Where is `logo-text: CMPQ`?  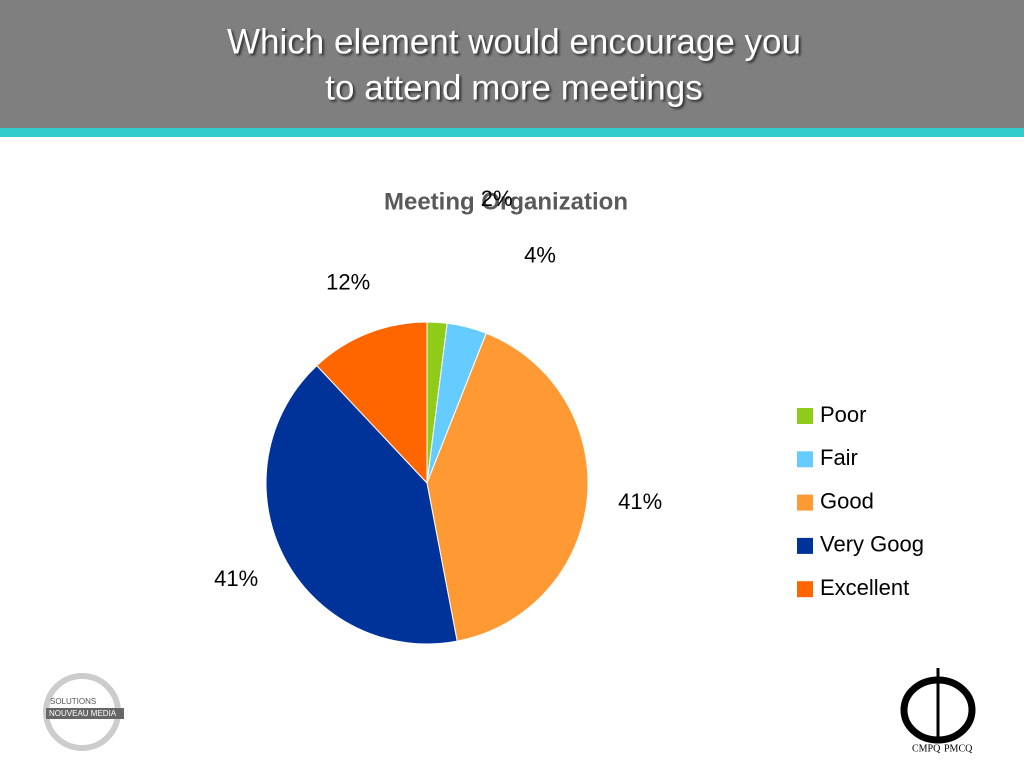 logo-text: CMPQ is located at coordinates (926, 748).